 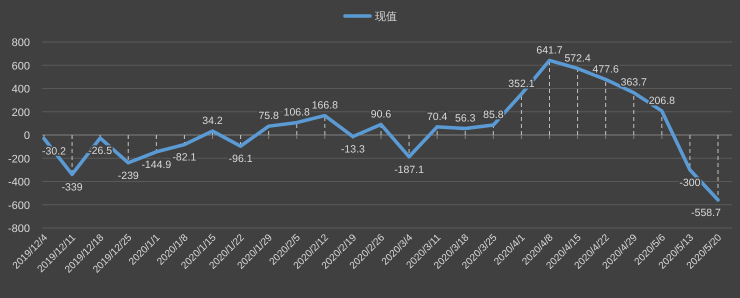 I want to click on data-label: -339, so click(x=72, y=187).